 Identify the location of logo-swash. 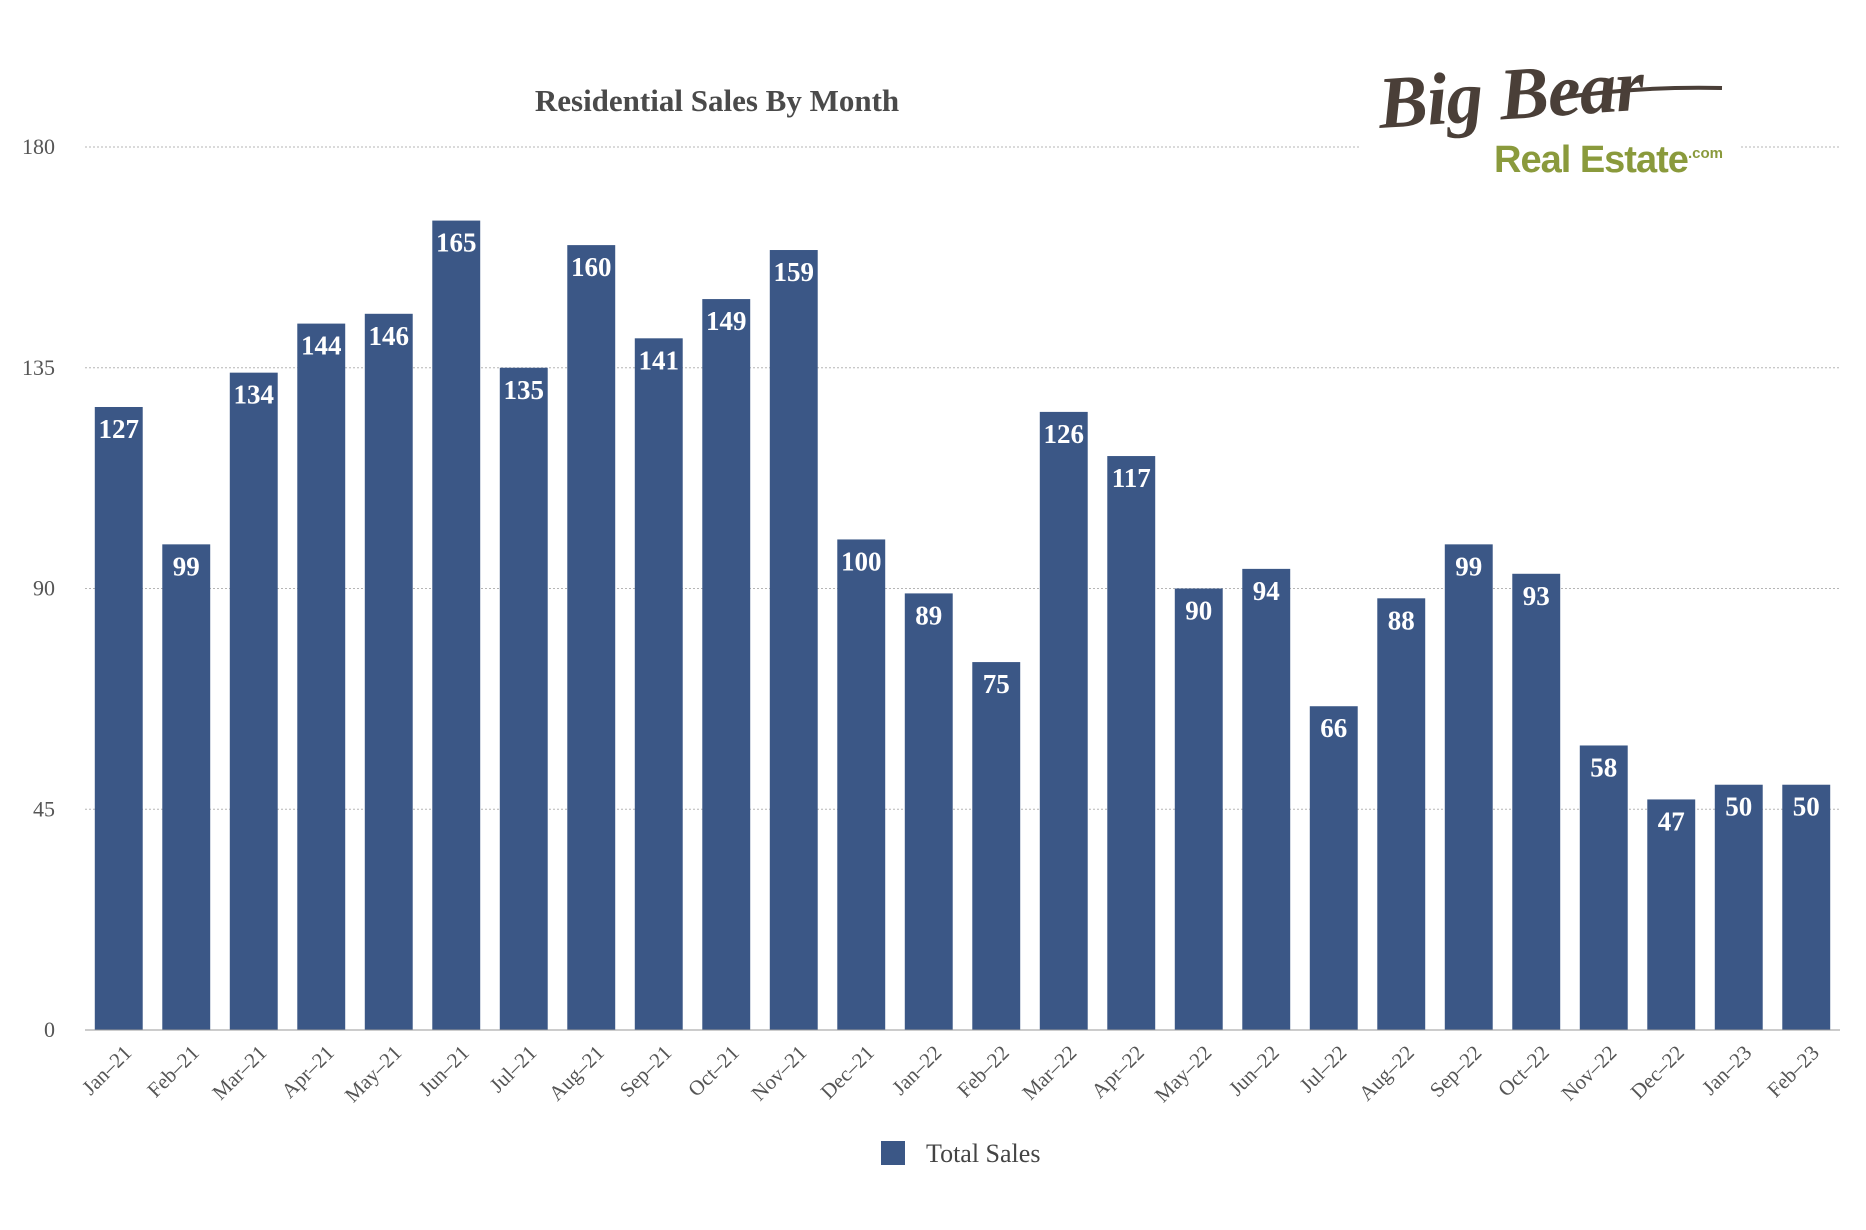
(1641, 92).